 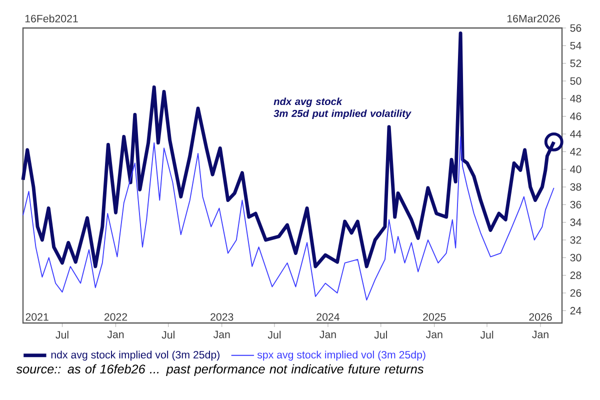 What do you see at coordinates (576, 276) in the screenshot?
I see `y-tick-label: 28` at bounding box center [576, 276].